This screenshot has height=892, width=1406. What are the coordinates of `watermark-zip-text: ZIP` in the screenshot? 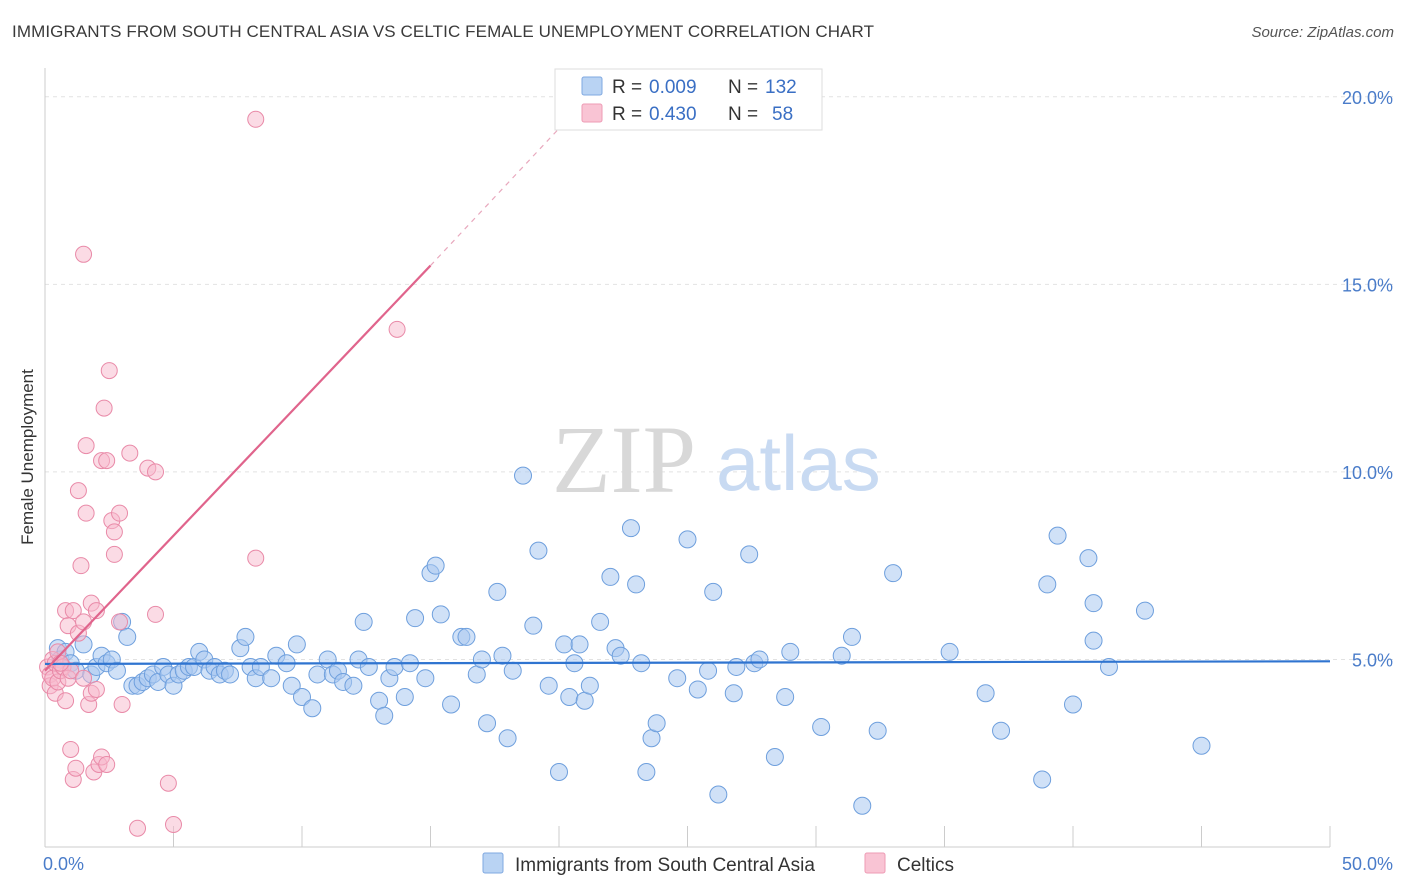 It's located at (624, 459).